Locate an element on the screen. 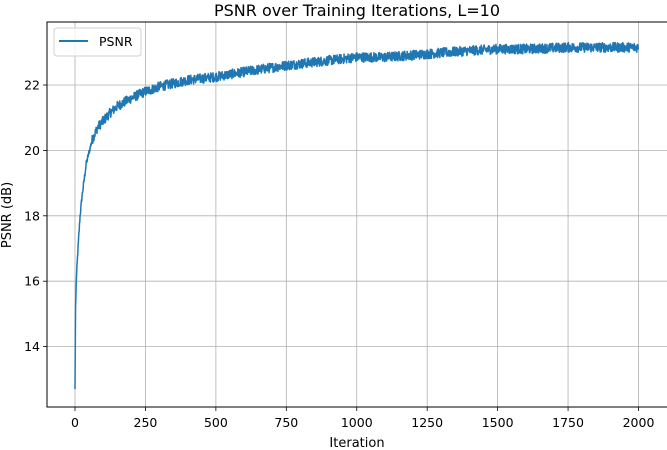 This screenshot has width=667, height=450. legend: PSNR is located at coordinates (97, 42).